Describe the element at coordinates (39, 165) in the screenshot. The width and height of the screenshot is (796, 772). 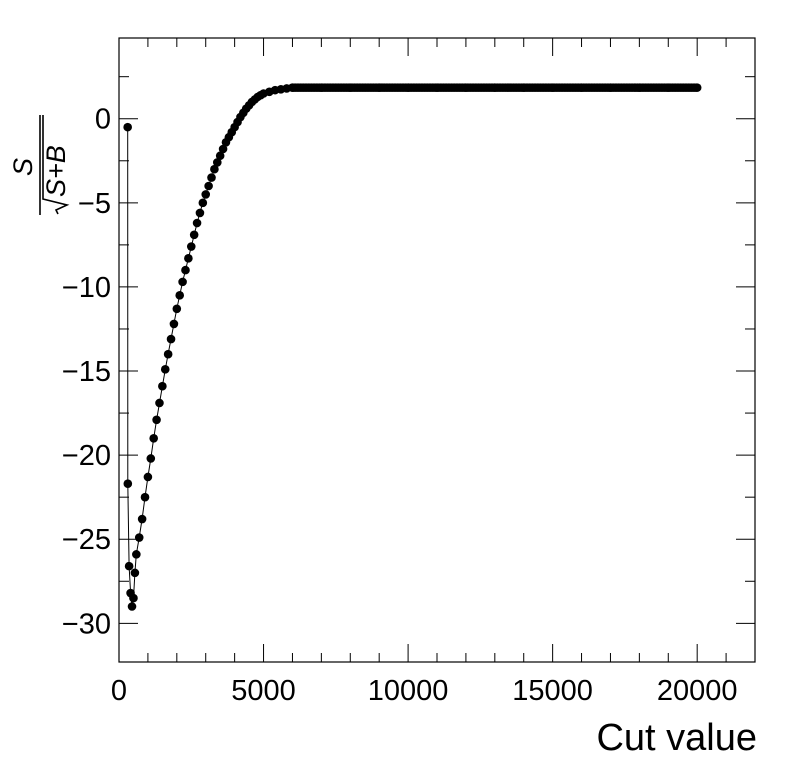
I see `y-axis-title: S S+B` at that location.